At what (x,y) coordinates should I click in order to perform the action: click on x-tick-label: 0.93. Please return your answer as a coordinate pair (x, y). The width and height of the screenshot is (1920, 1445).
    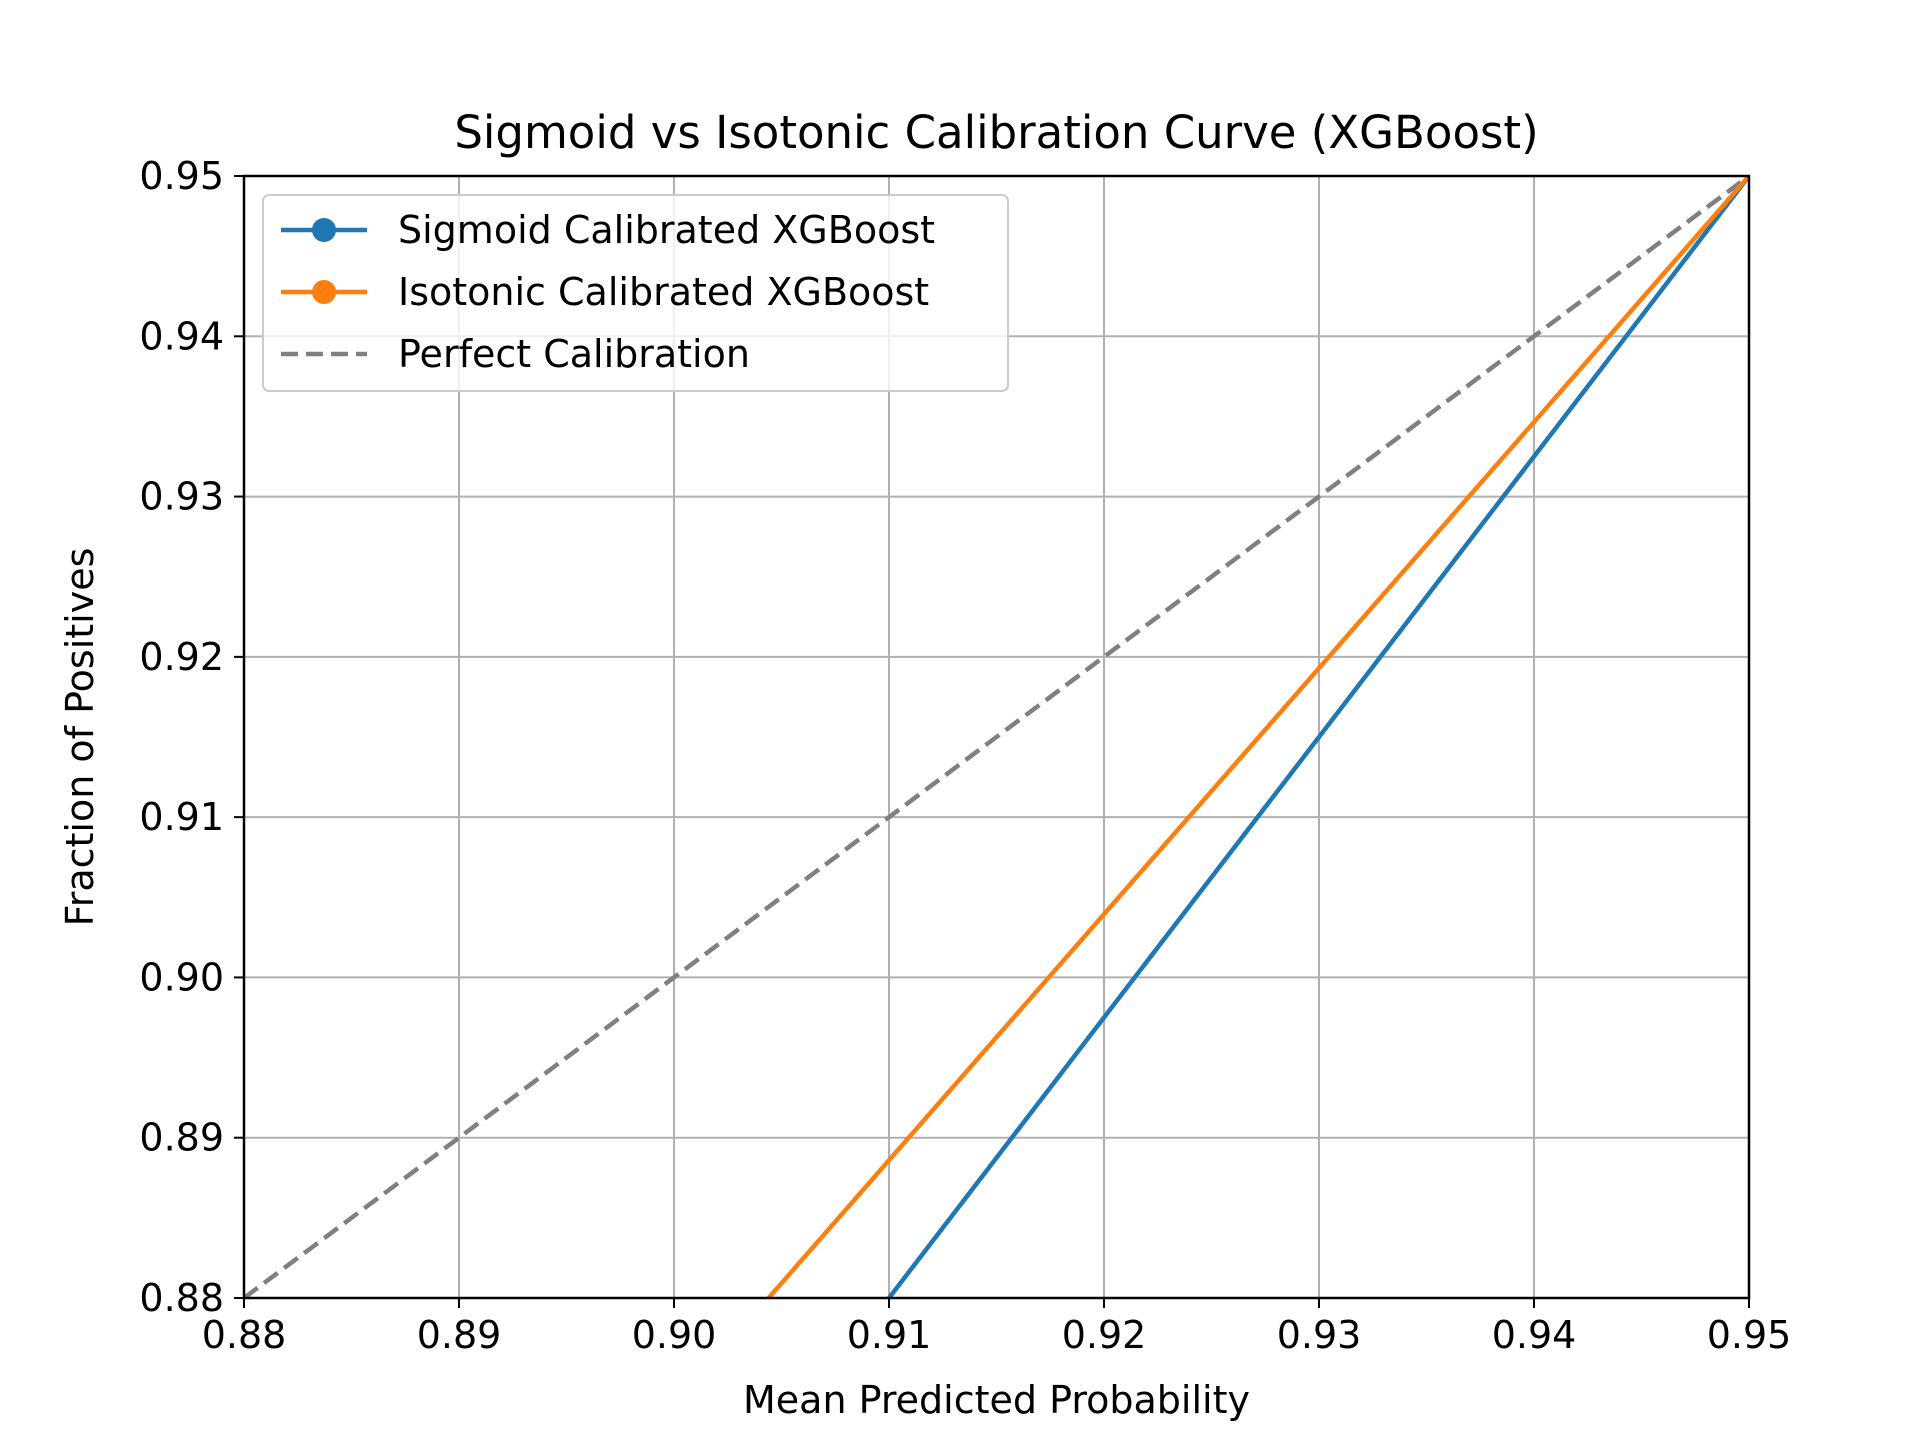
    Looking at the image, I should click on (1319, 1335).